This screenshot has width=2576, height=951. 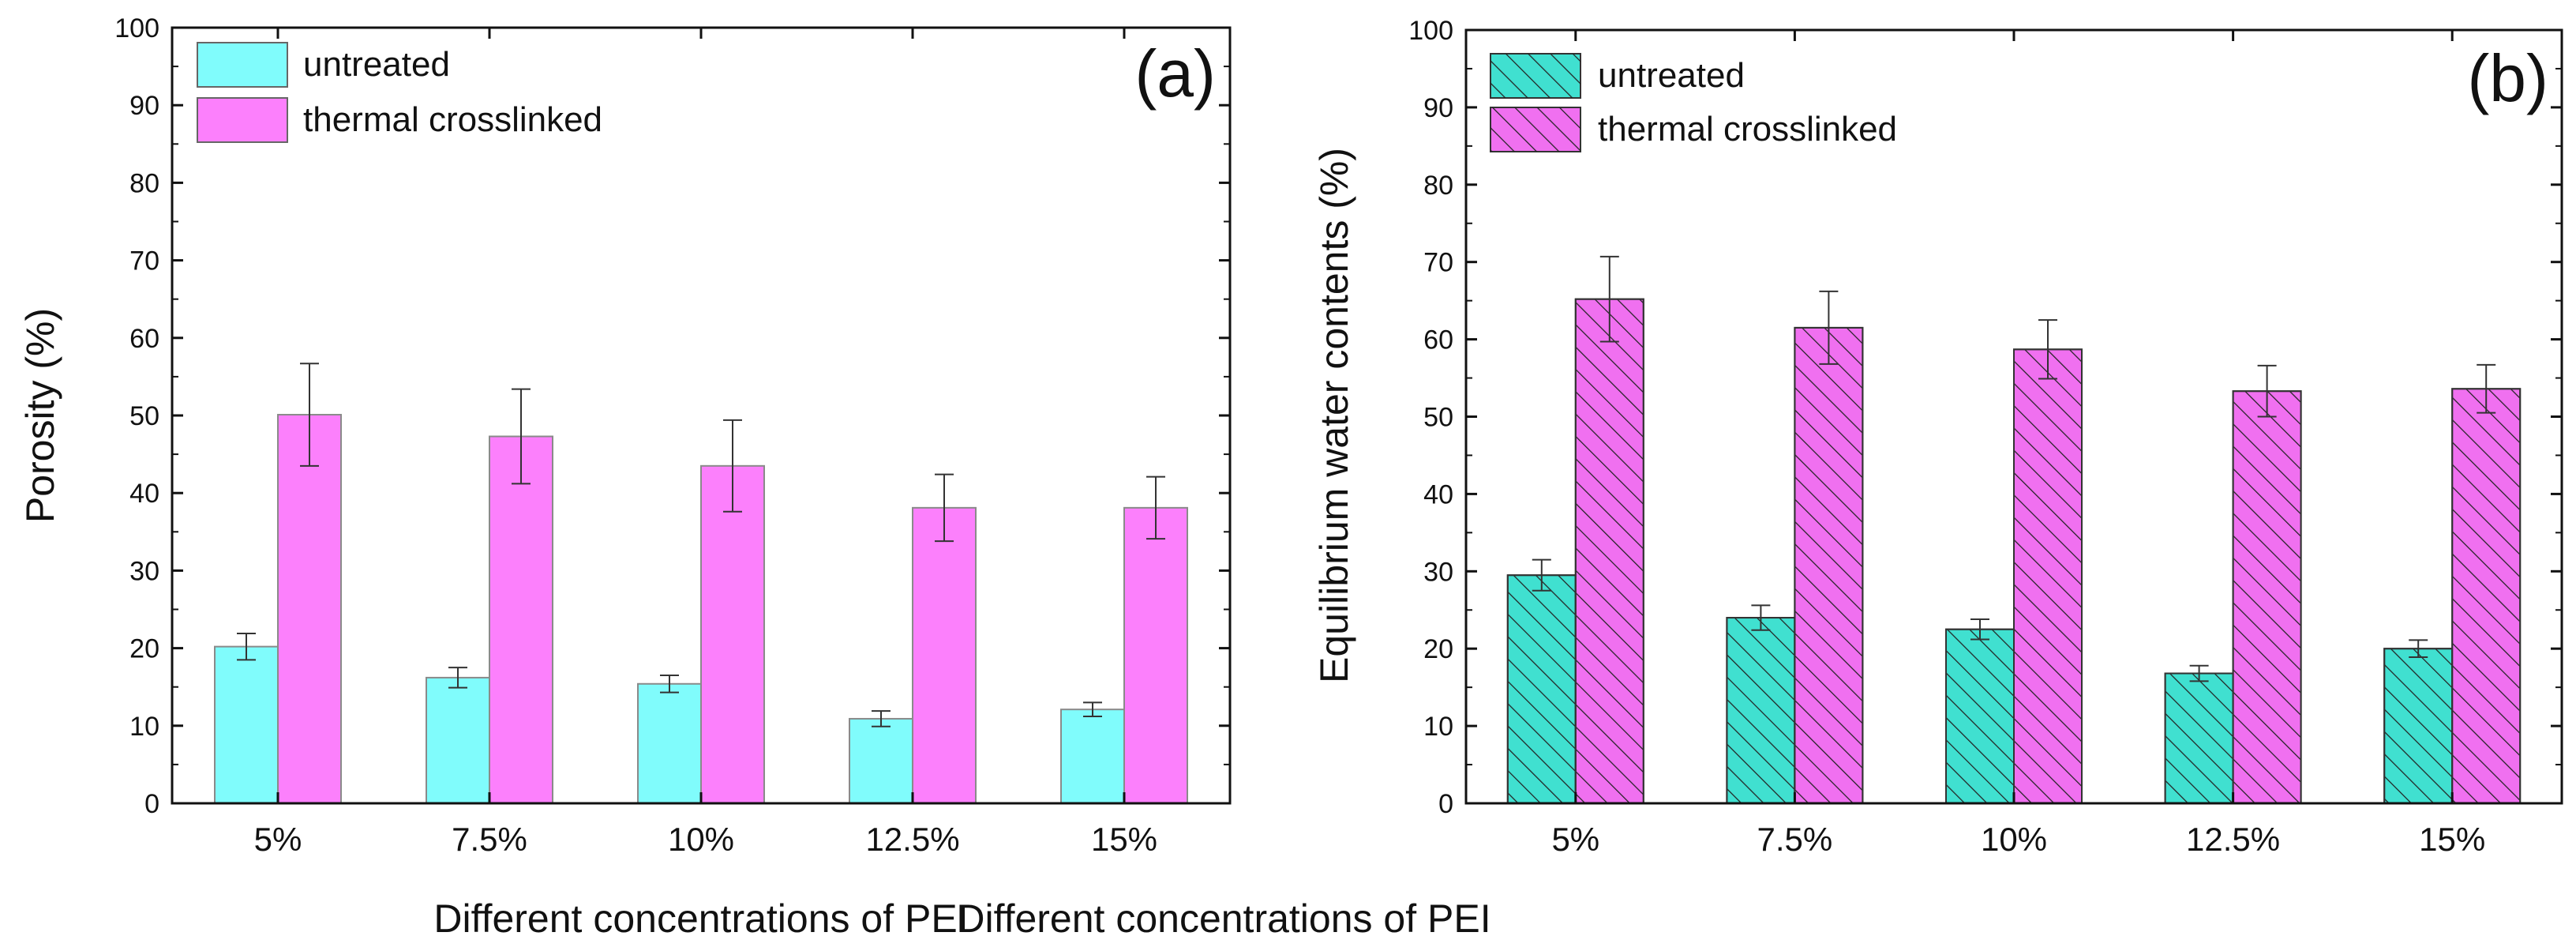 I want to click on panel-b-label: (b), so click(x=2507, y=78).